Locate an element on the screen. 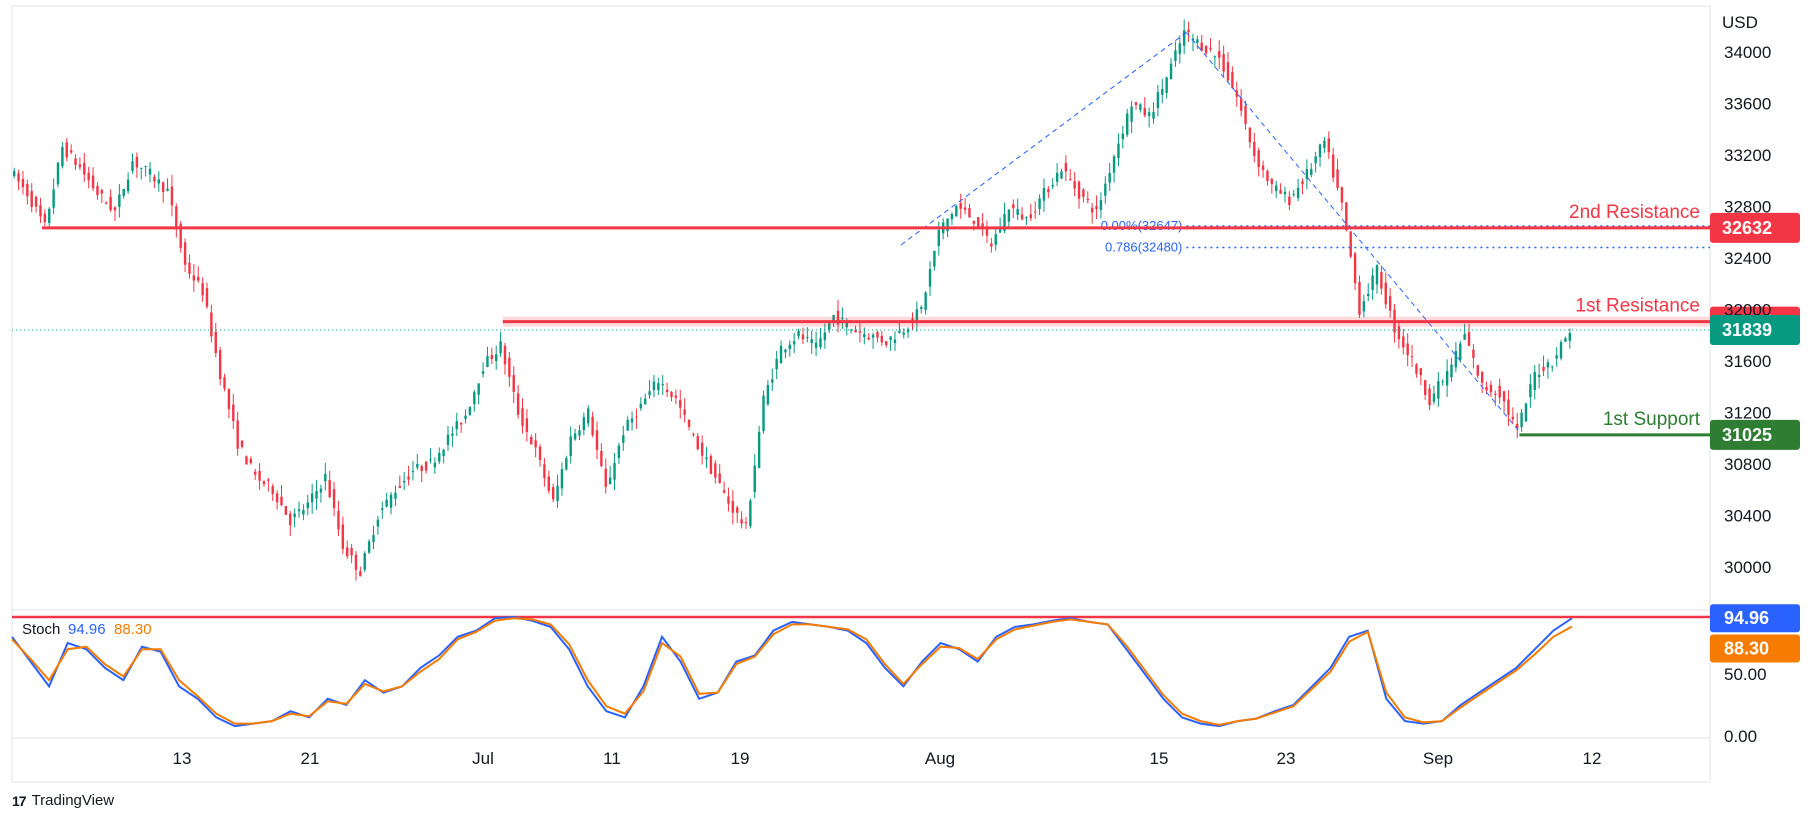  price-tick-label: 34000 is located at coordinates (1747, 52).